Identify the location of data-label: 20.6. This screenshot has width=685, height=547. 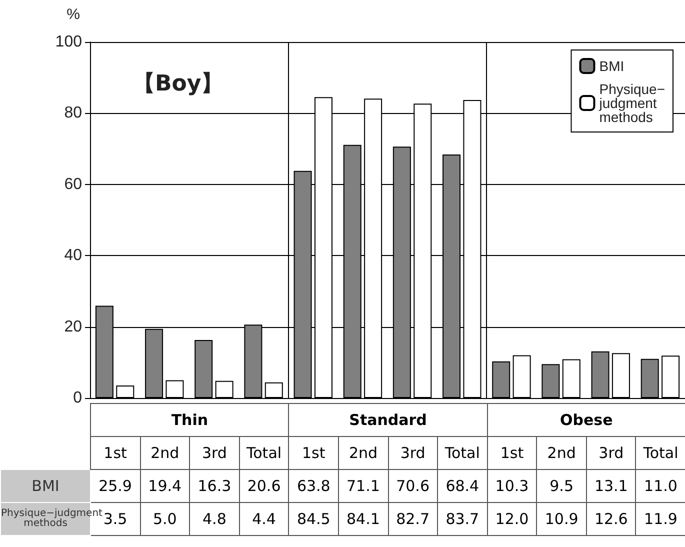
(264, 486).